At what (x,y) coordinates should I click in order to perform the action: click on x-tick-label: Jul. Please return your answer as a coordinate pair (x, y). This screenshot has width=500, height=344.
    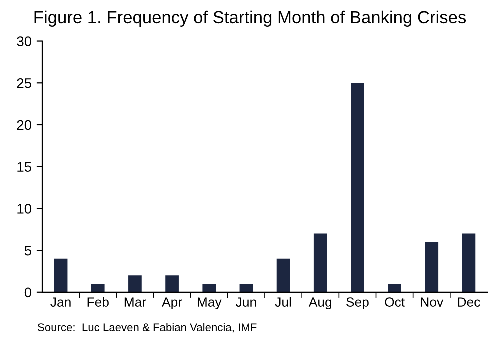
    Looking at the image, I should click on (283, 302).